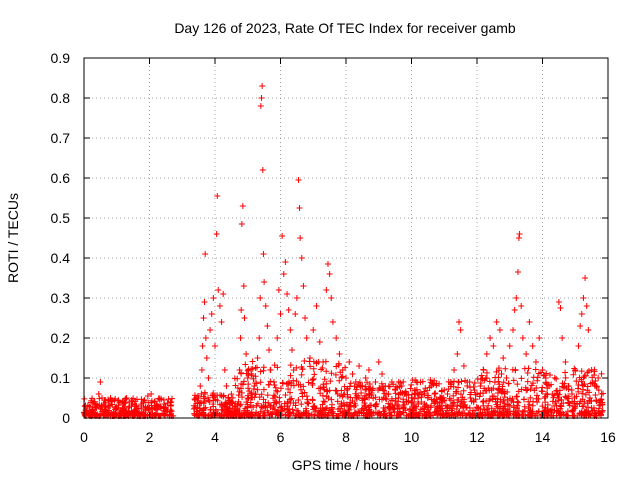 This screenshot has width=640, height=480. What do you see at coordinates (61, 218) in the screenshot?
I see `y-tick-label: 0.5` at bounding box center [61, 218].